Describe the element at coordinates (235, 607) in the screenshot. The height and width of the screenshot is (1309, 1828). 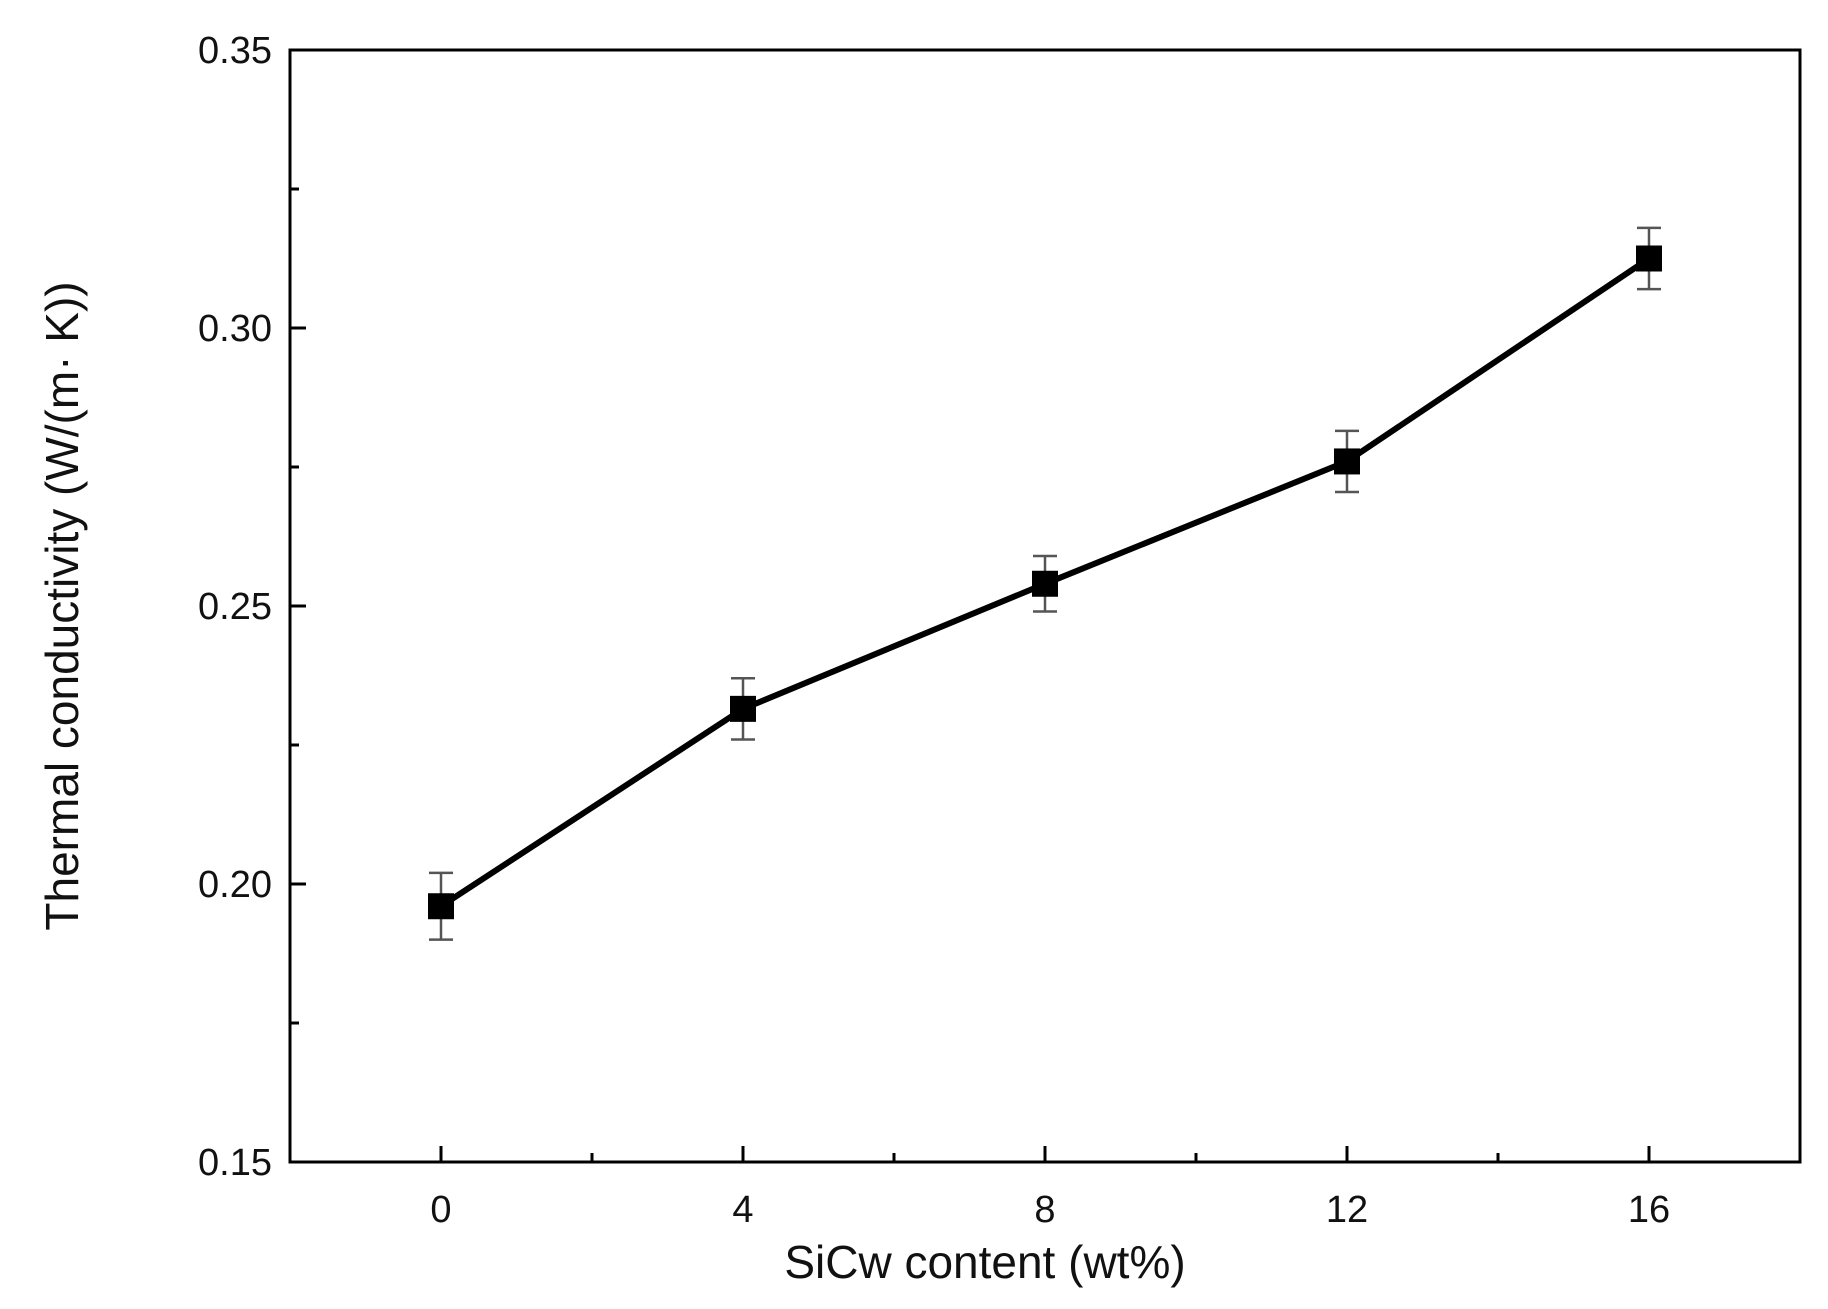
I see `y-tick-label: 0.25` at that location.